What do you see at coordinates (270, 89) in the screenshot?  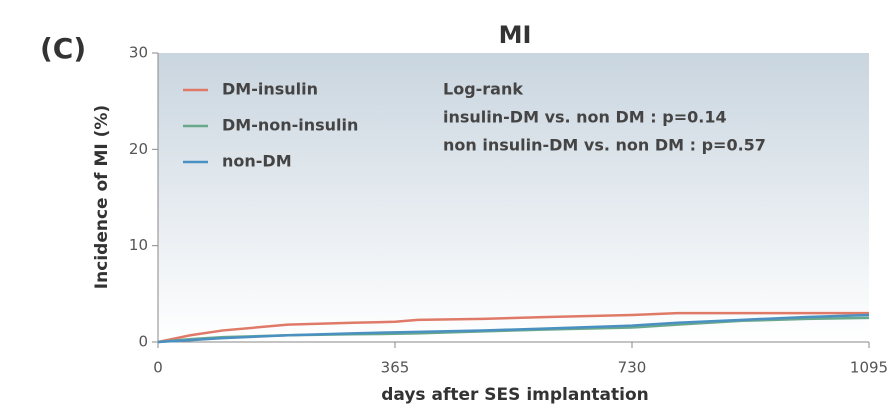 I see `legend-label: DM-insulin` at bounding box center [270, 89].